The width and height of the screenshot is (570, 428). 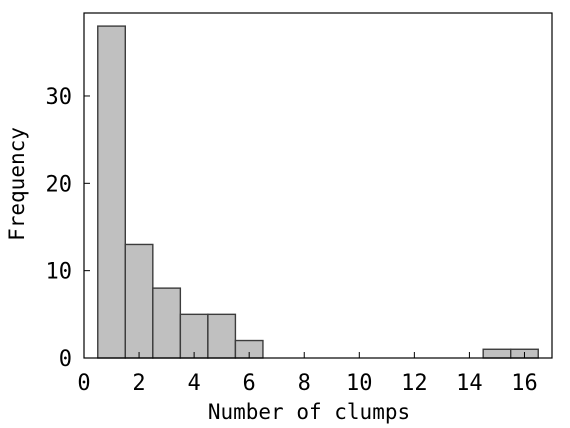 What do you see at coordinates (59, 184) in the screenshot?
I see `y-tick-label: 20` at bounding box center [59, 184].